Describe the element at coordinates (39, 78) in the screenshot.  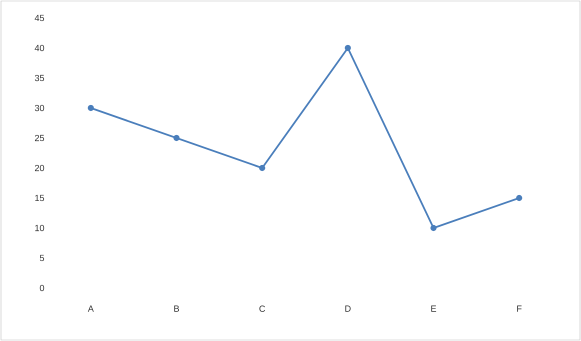
I see `y-tick-label: 35` at that location.